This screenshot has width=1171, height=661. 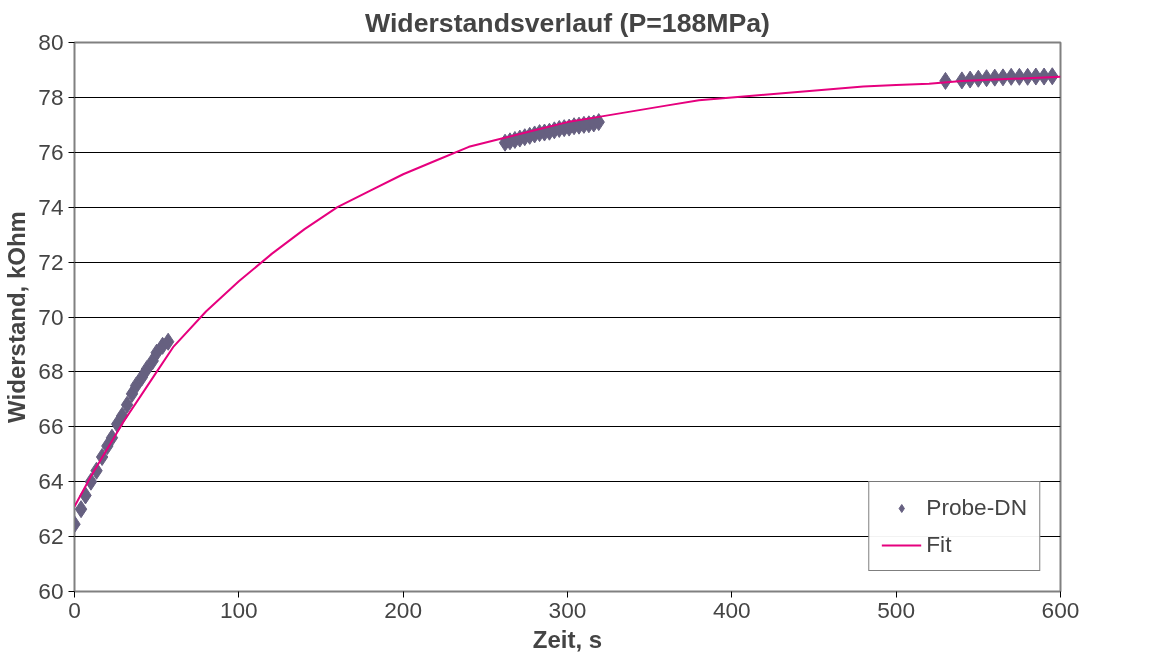 I want to click on x-tick-label: 400, so click(x=731, y=609).